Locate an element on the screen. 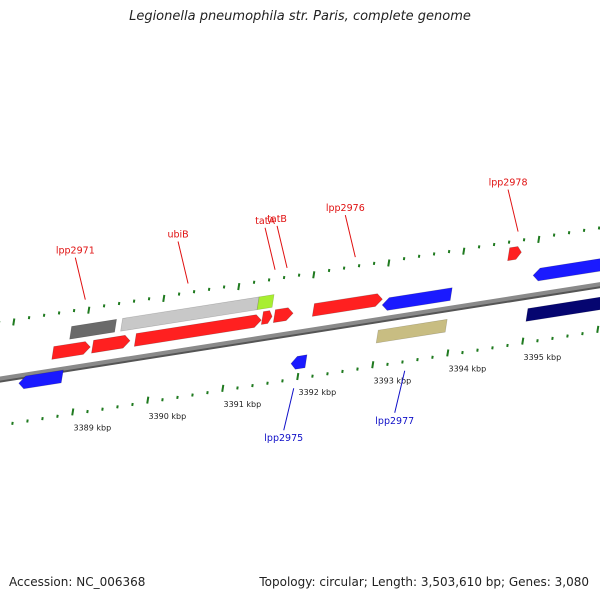 Image resolution: width=600 pixels, height=600 pixels. gene-tatB is located at coordinates (283, 315).